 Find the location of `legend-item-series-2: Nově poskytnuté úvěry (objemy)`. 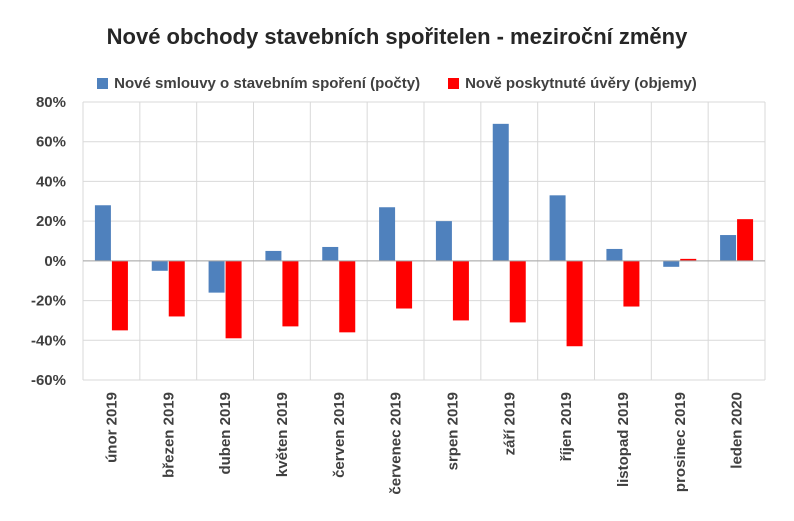

legend-item-series-2: Nově poskytnuté úvěry (objemy) is located at coordinates (572, 83).